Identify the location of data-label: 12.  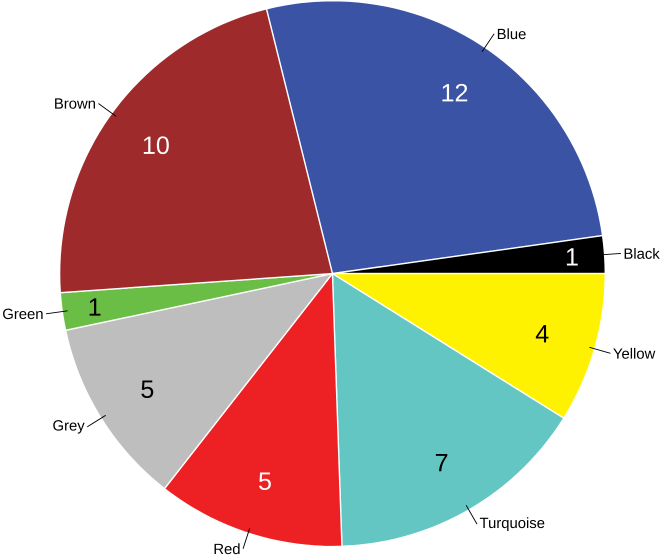
(455, 93).